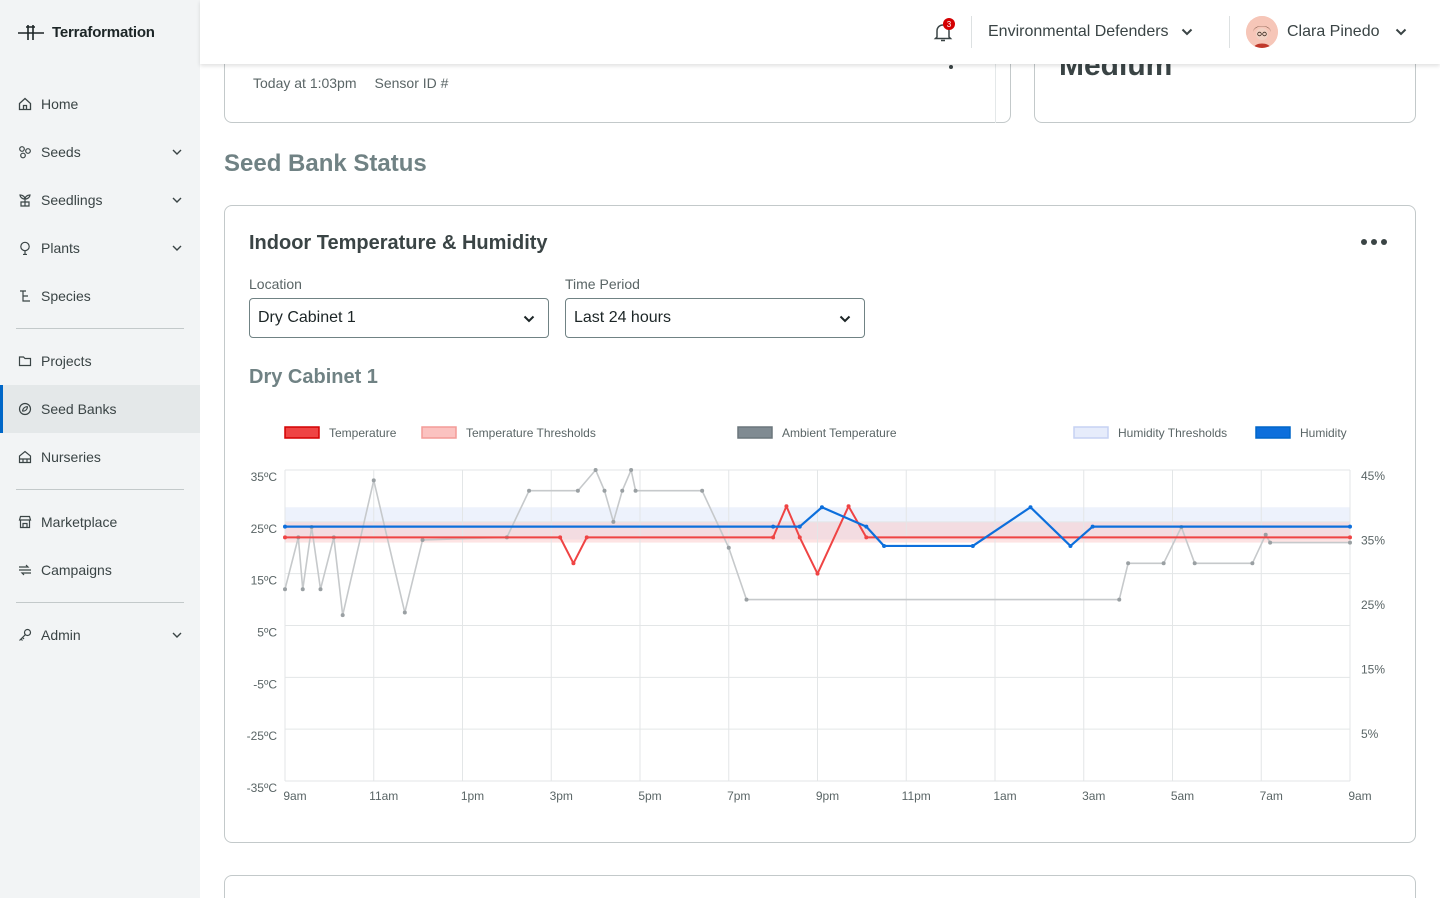 This screenshot has width=1440, height=898. What do you see at coordinates (100, 570) in the screenshot?
I see `sidebar-item-campaigns: Campaigns` at bounding box center [100, 570].